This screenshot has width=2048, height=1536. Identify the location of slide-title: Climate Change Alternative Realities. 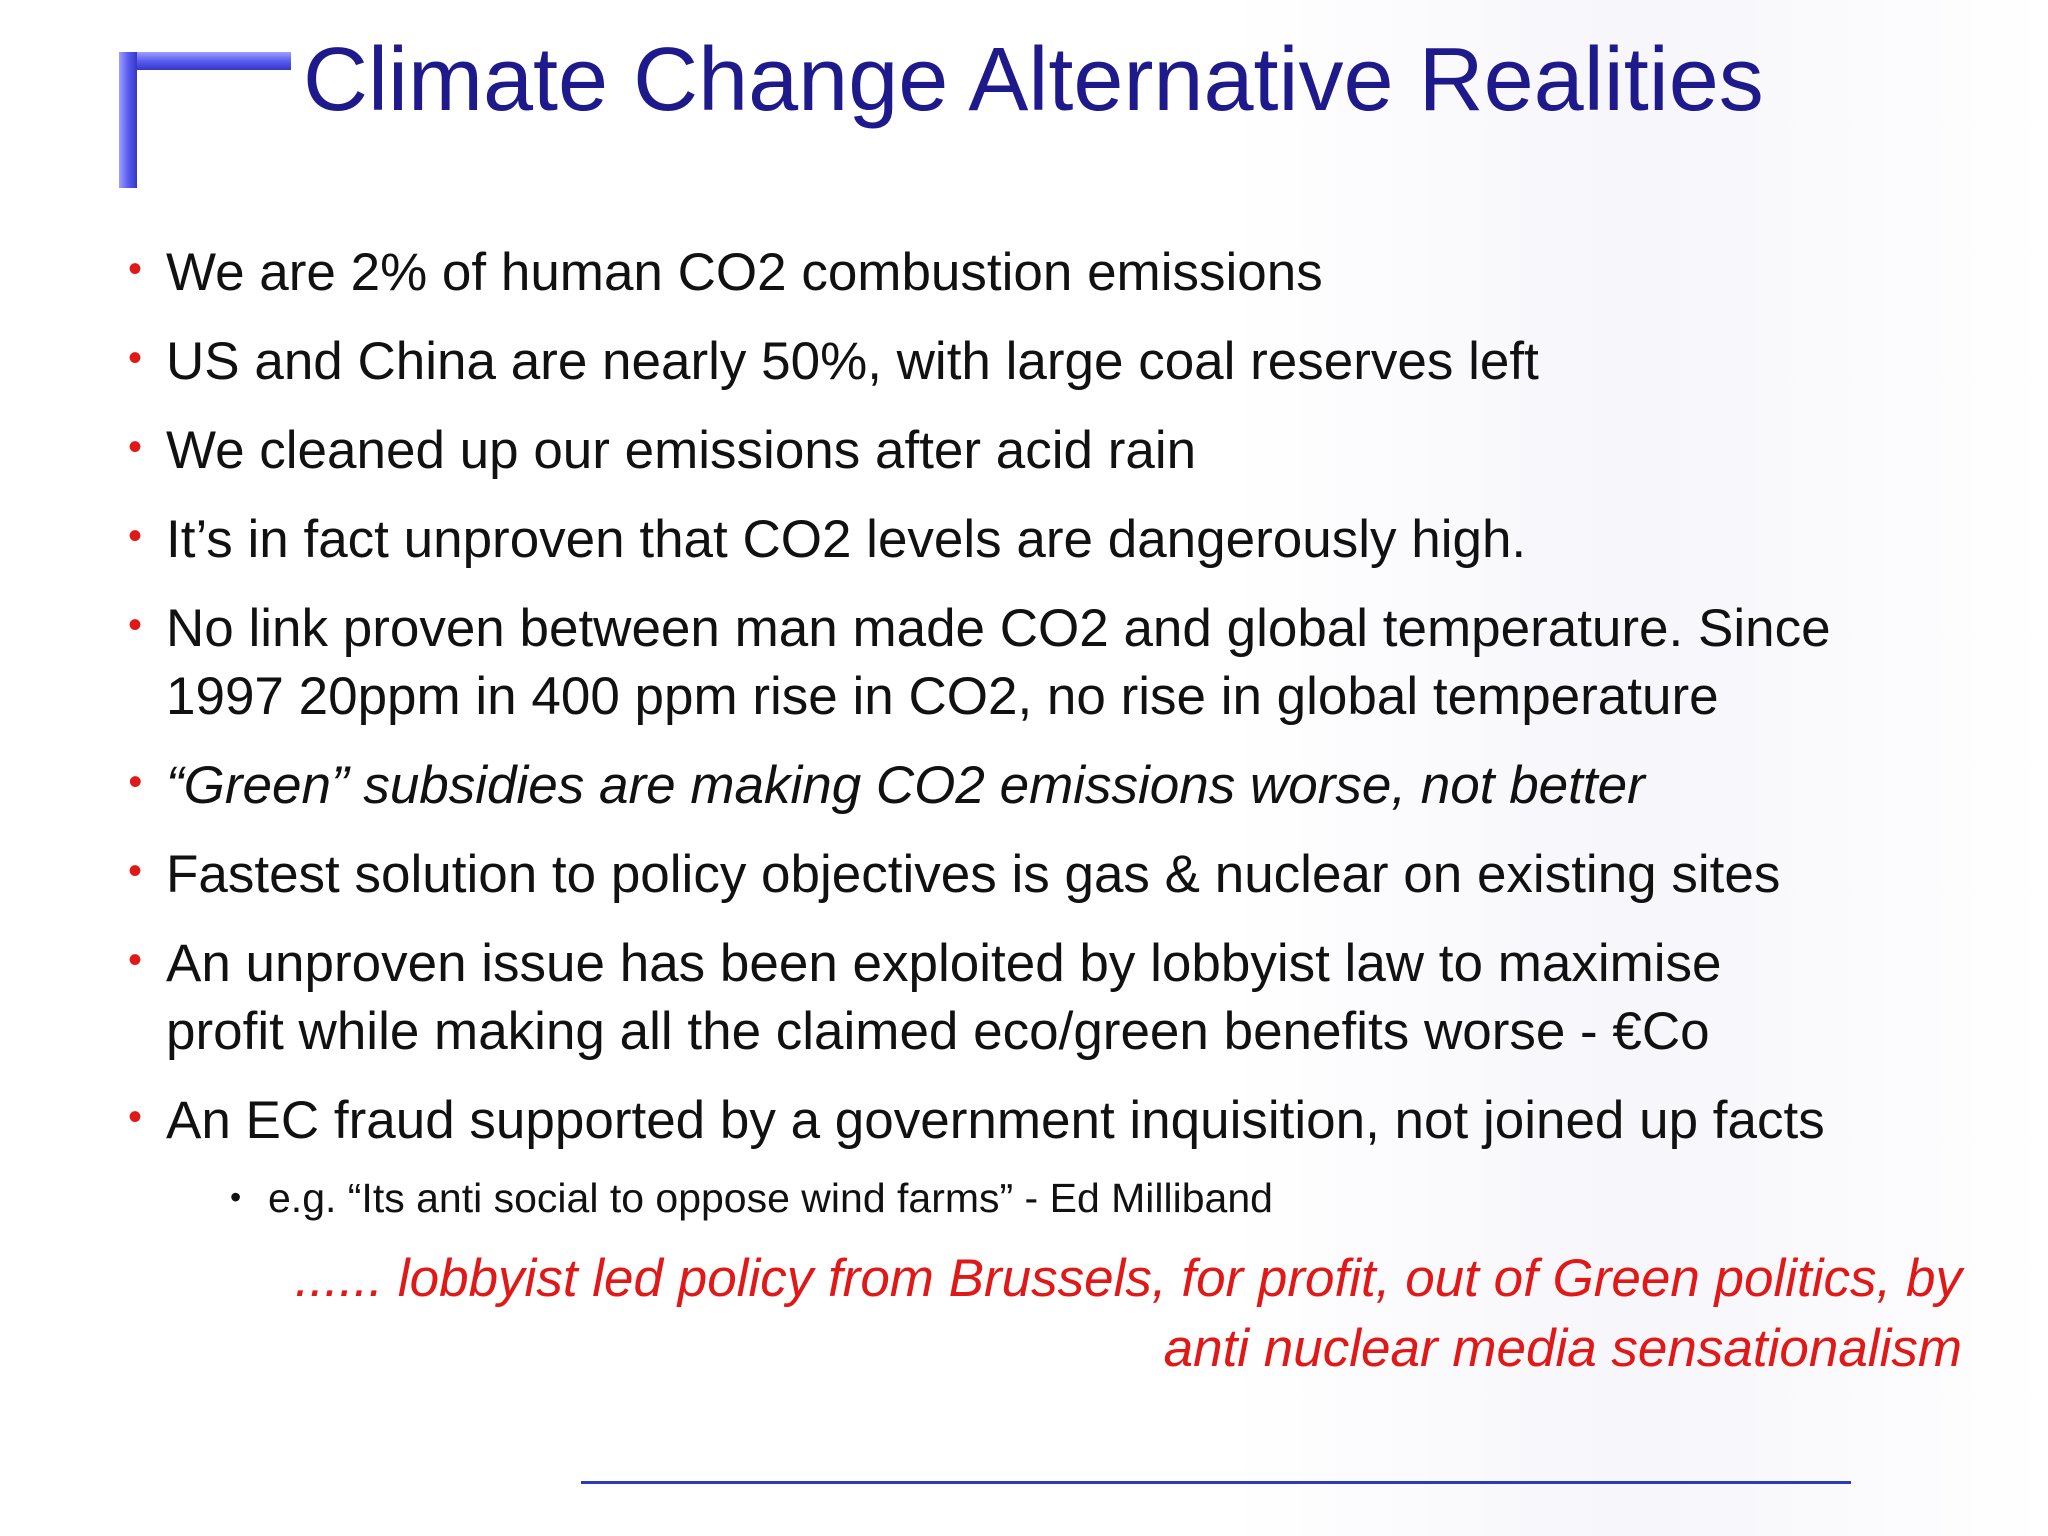
(1033, 80).